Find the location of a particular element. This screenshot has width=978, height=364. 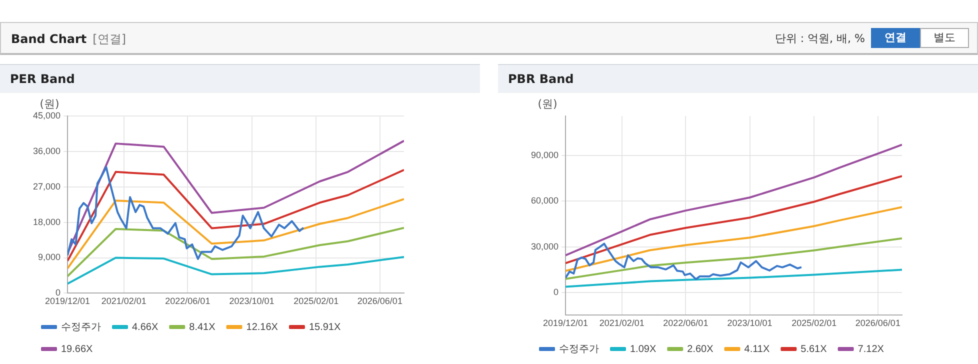

y-tick-label: 30,000 is located at coordinates (544, 246).